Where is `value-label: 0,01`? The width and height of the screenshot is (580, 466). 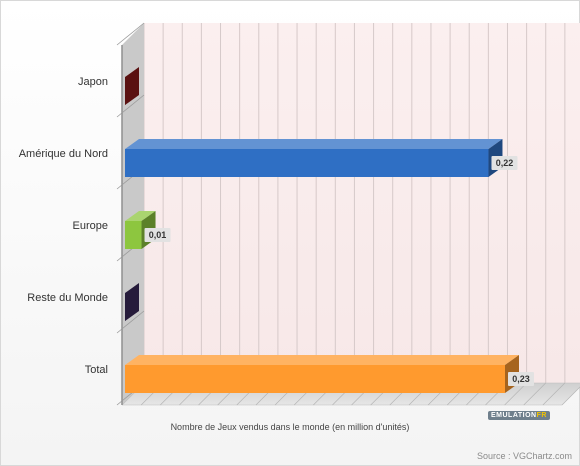 value-label: 0,01 is located at coordinates (158, 235).